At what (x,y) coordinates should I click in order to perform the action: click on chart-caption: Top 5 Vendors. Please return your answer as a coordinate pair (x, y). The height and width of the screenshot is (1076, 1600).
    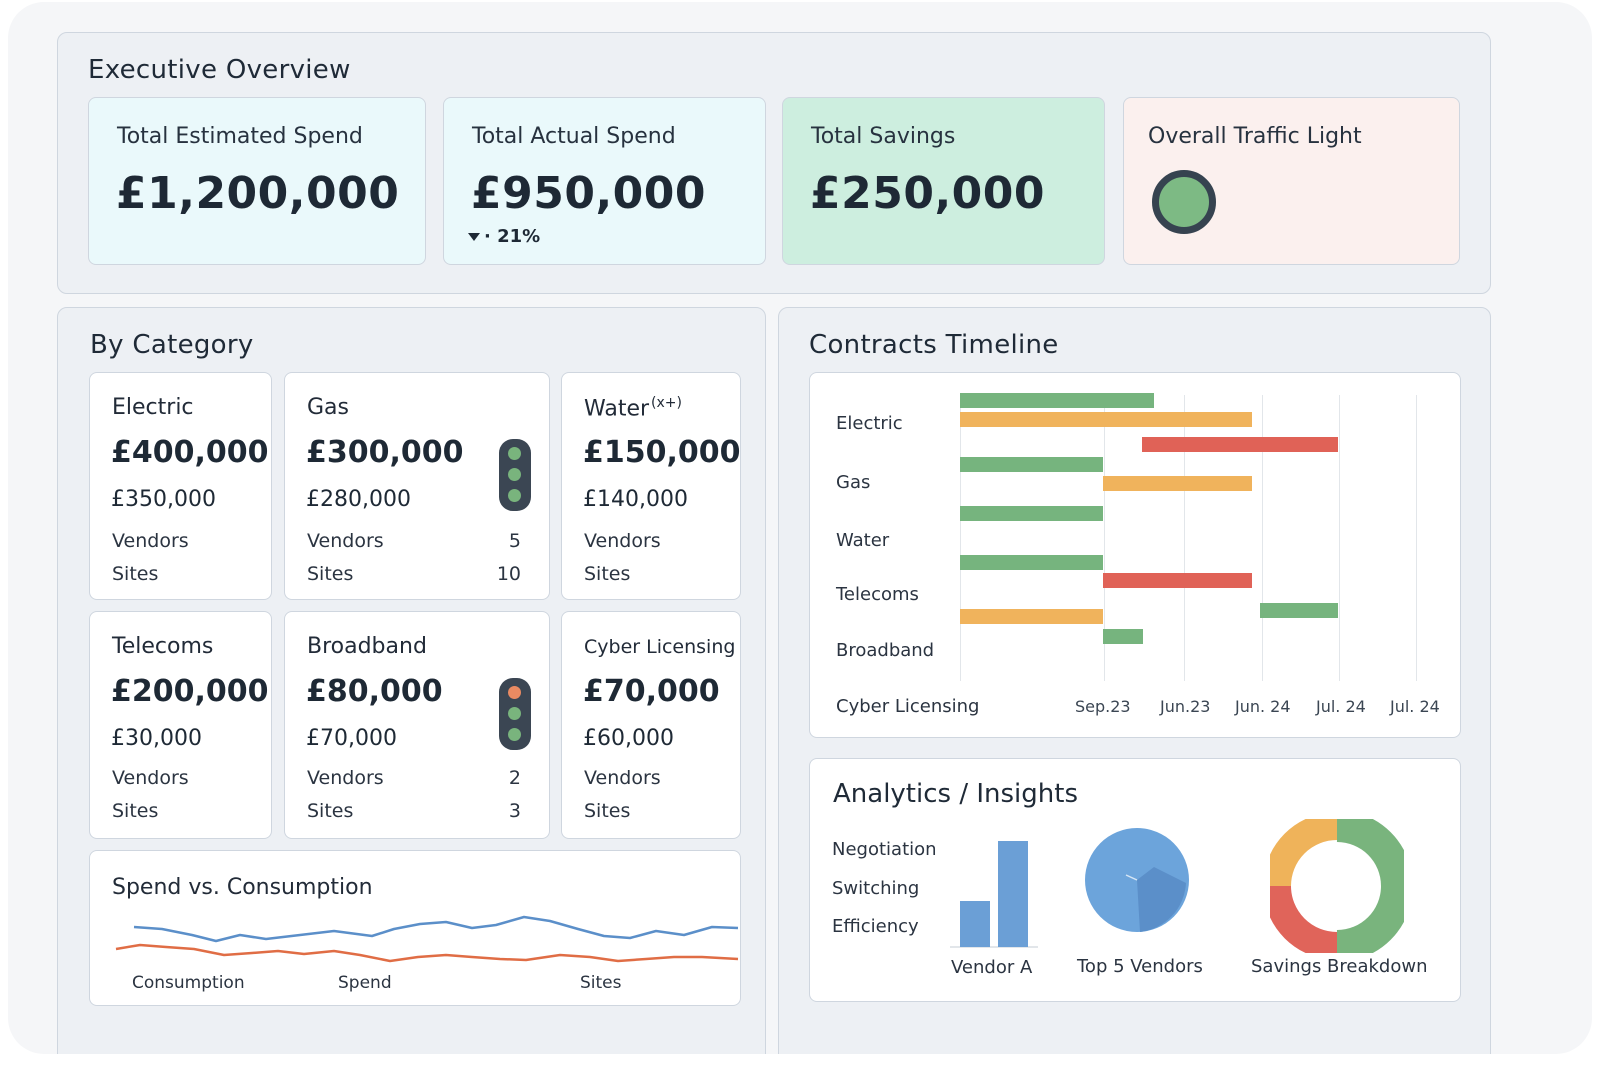
    Looking at the image, I should click on (1140, 966).